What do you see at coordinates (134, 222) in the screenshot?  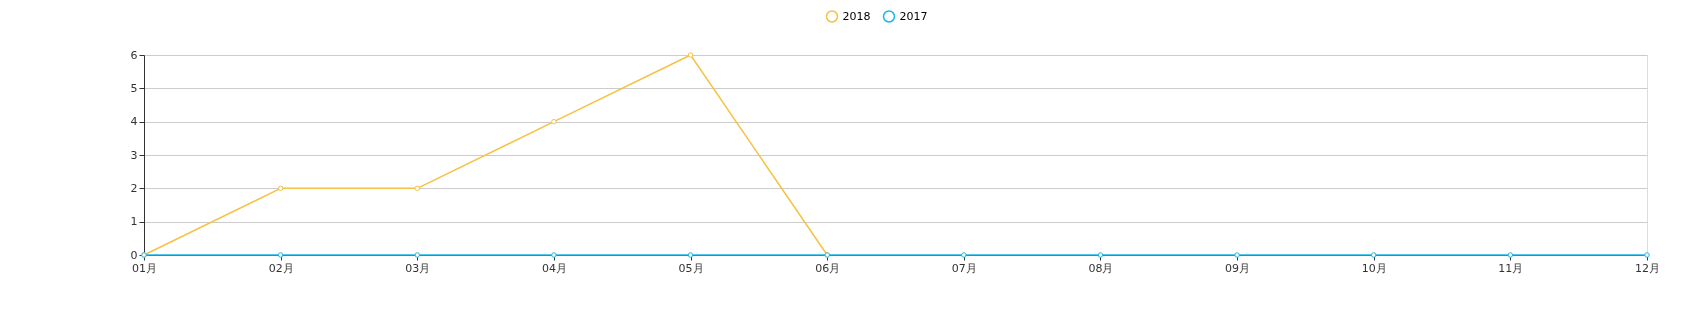 I see `y-tick-label: 1` at bounding box center [134, 222].